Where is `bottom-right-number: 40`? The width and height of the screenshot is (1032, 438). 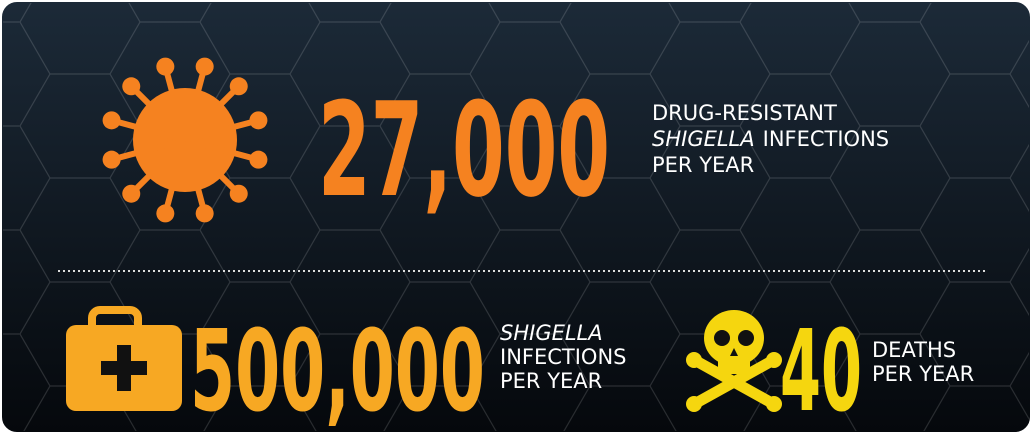 bottom-right-number: 40 is located at coordinates (821, 370).